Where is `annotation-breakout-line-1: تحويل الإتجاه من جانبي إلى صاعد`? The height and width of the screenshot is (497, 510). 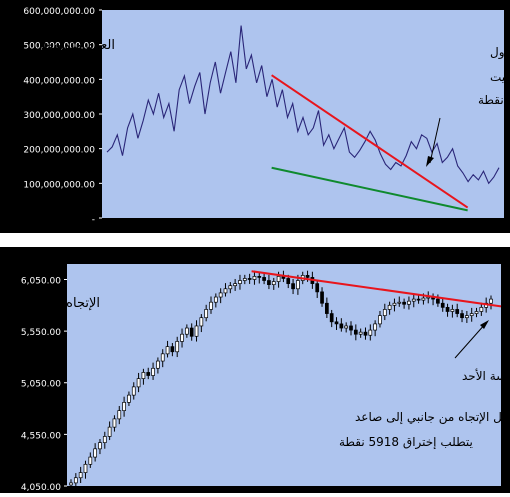 annotation-breakout-line-1: تحويل الإتجاه من جانبي إلى صاعد is located at coordinates (432, 417).